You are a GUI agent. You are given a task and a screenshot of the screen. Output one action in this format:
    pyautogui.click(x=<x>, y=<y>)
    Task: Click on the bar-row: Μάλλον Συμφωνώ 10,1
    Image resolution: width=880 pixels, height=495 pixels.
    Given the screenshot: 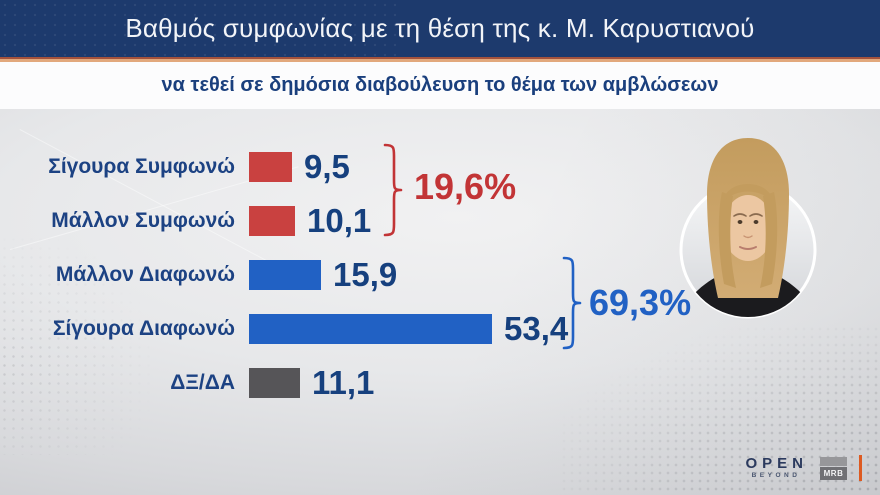 What is the action you would take?
    pyautogui.click(x=440, y=220)
    